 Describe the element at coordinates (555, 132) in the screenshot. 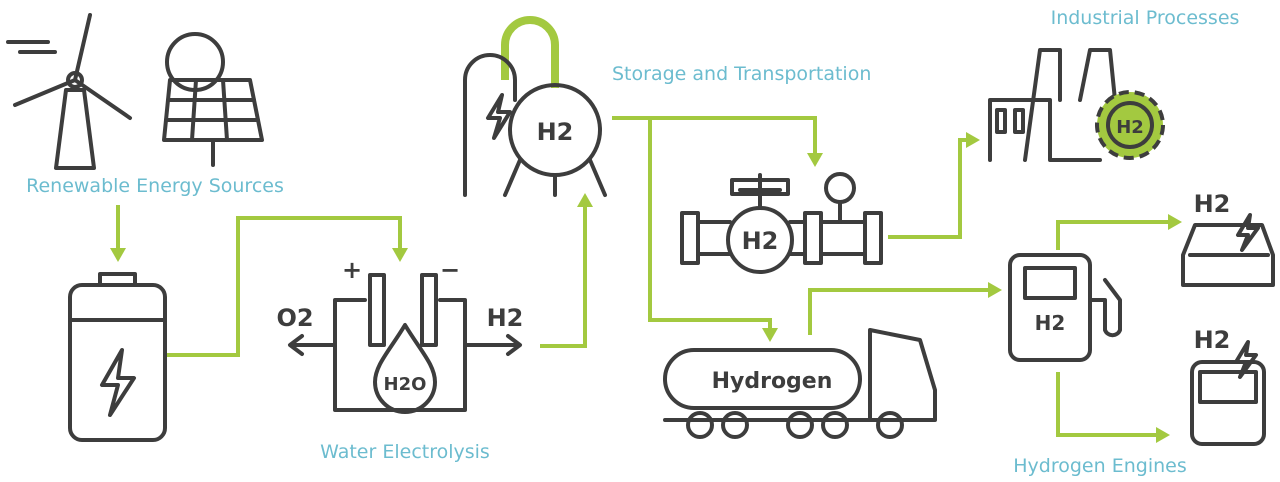

I see `tank-label: H2` at that location.